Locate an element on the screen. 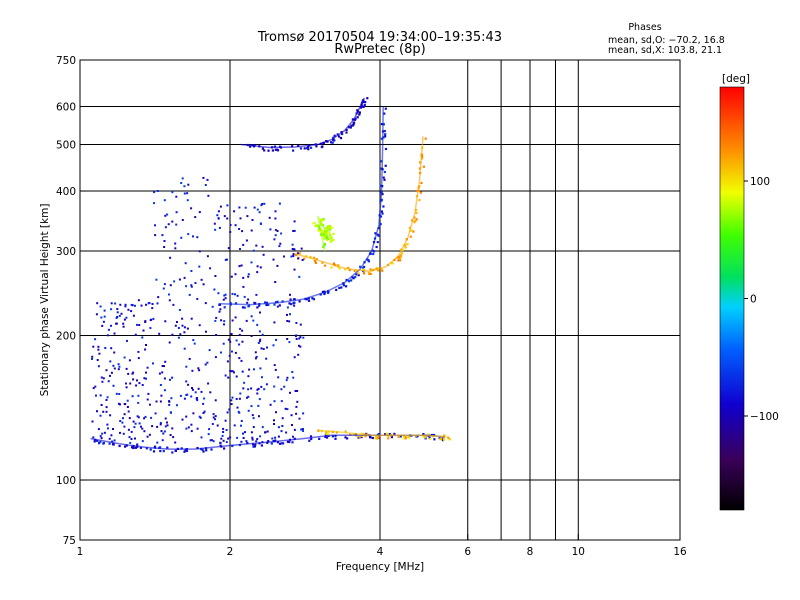 Image resolution: width=800 pixels, height=600 pixels. colorbar is located at coordinates (732, 298).